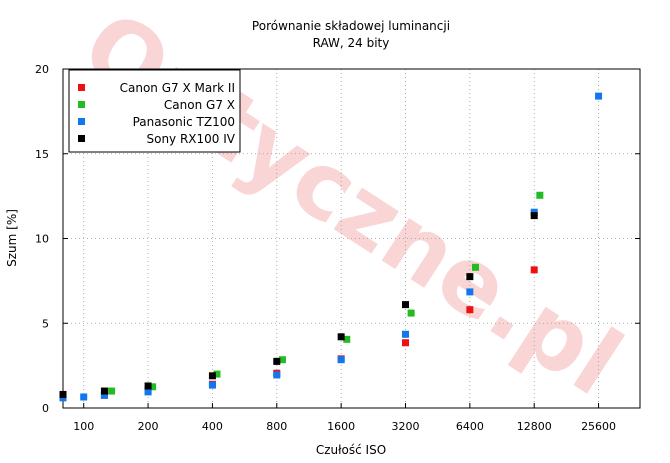  What do you see at coordinates (12, 238) in the screenshot?
I see `y-axis-label: Szum [%]` at bounding box center [12, 238].